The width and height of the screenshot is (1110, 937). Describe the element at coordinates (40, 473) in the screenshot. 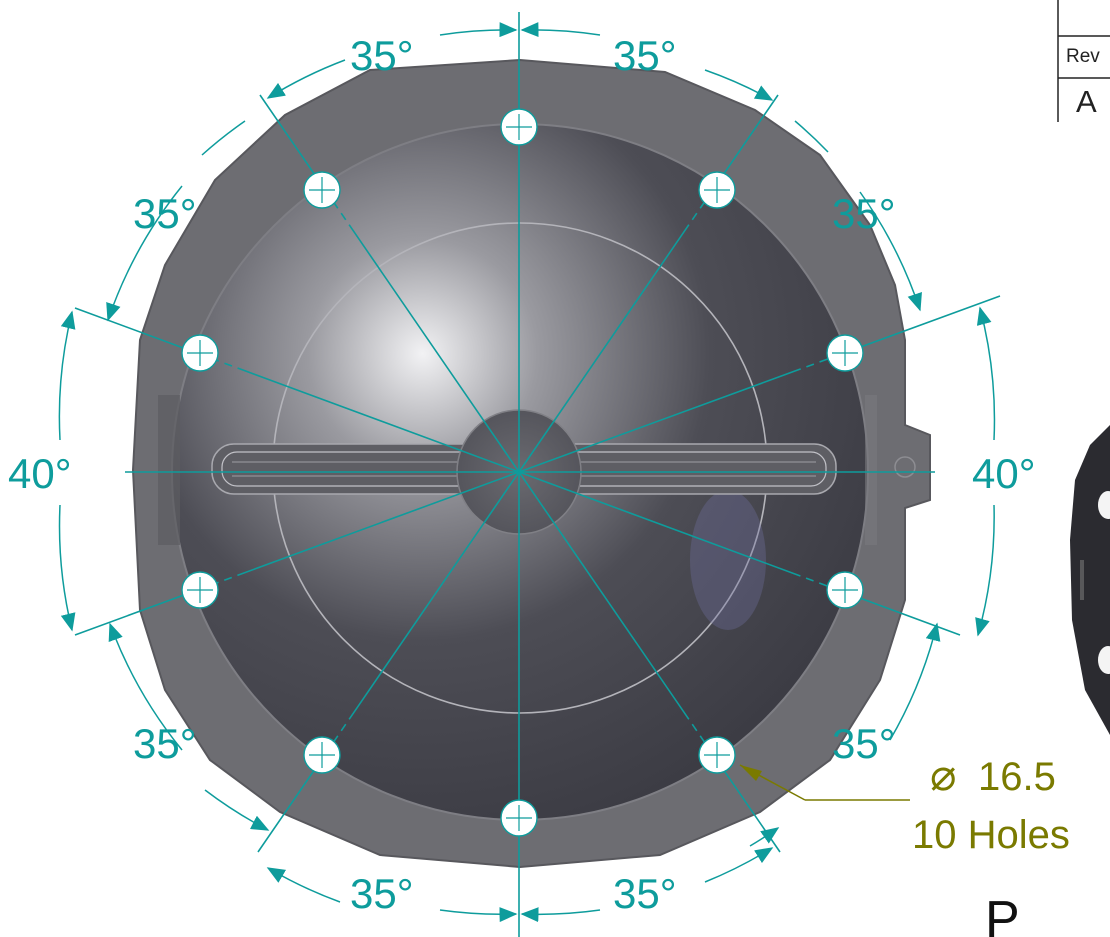

I see `angle-left: 40°` at that location.